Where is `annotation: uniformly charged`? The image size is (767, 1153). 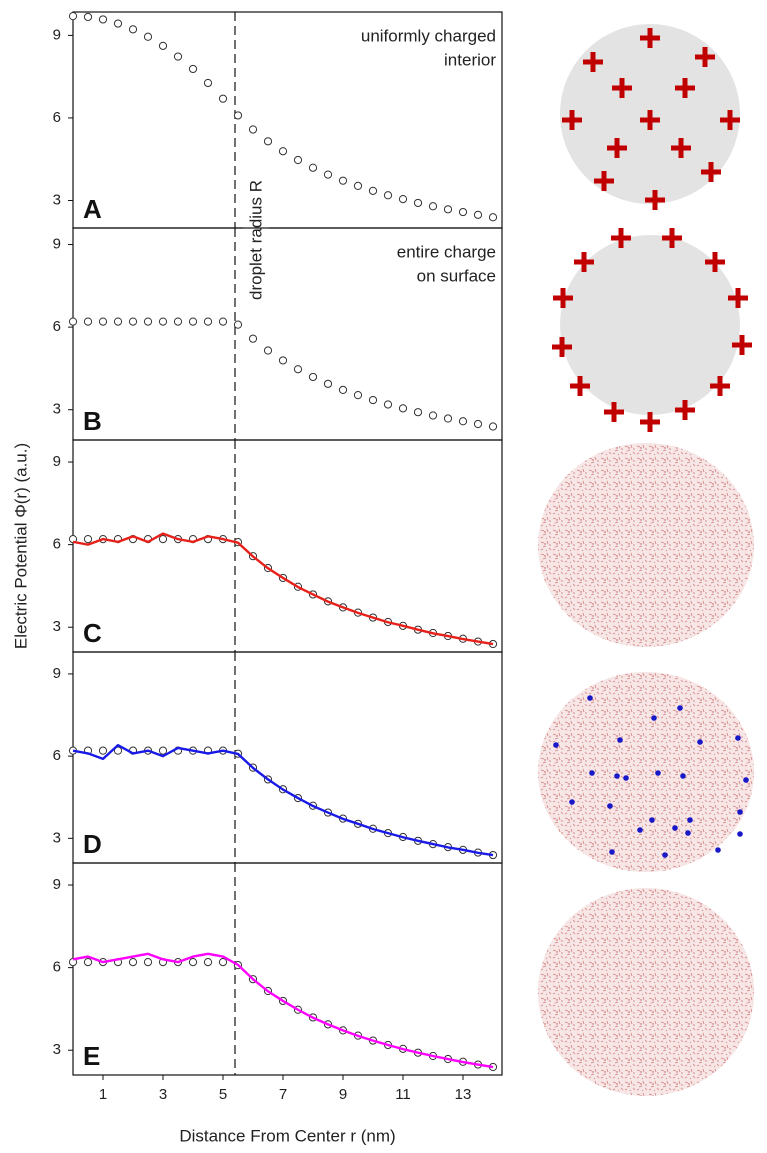 annotation: uniformly charged is located at coordinates (428, 35).